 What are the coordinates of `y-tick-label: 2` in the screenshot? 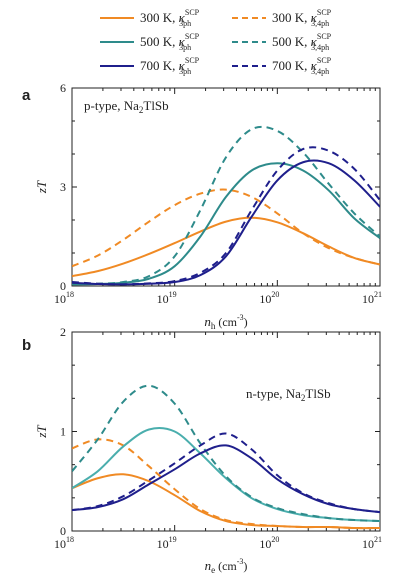 It's located at (63, 332).